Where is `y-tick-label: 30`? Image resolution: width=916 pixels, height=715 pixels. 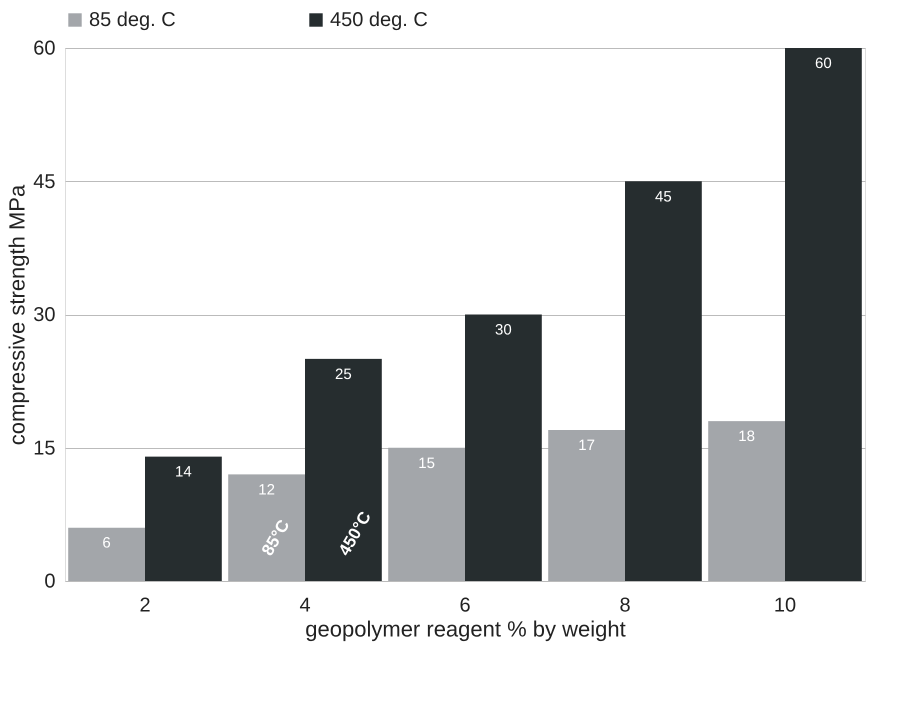
y-tick-label: 30 is located at coordinates (44, 315).